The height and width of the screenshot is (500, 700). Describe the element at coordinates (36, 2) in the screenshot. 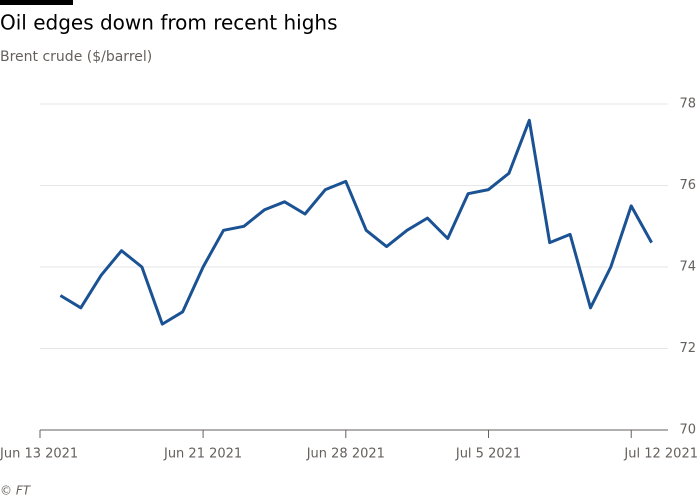

I see `brand-bar` at that location.